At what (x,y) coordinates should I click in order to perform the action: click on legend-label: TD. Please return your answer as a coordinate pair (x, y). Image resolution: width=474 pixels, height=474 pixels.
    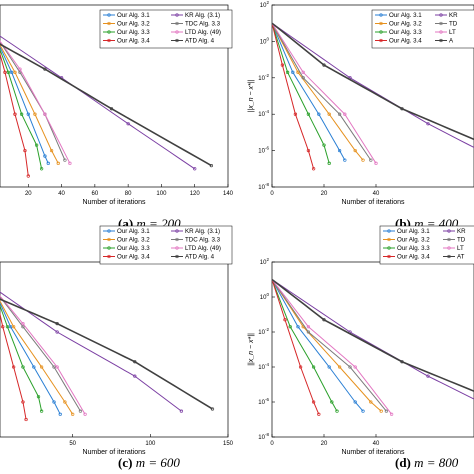
    Looking at the image, I should click on (461, 240).